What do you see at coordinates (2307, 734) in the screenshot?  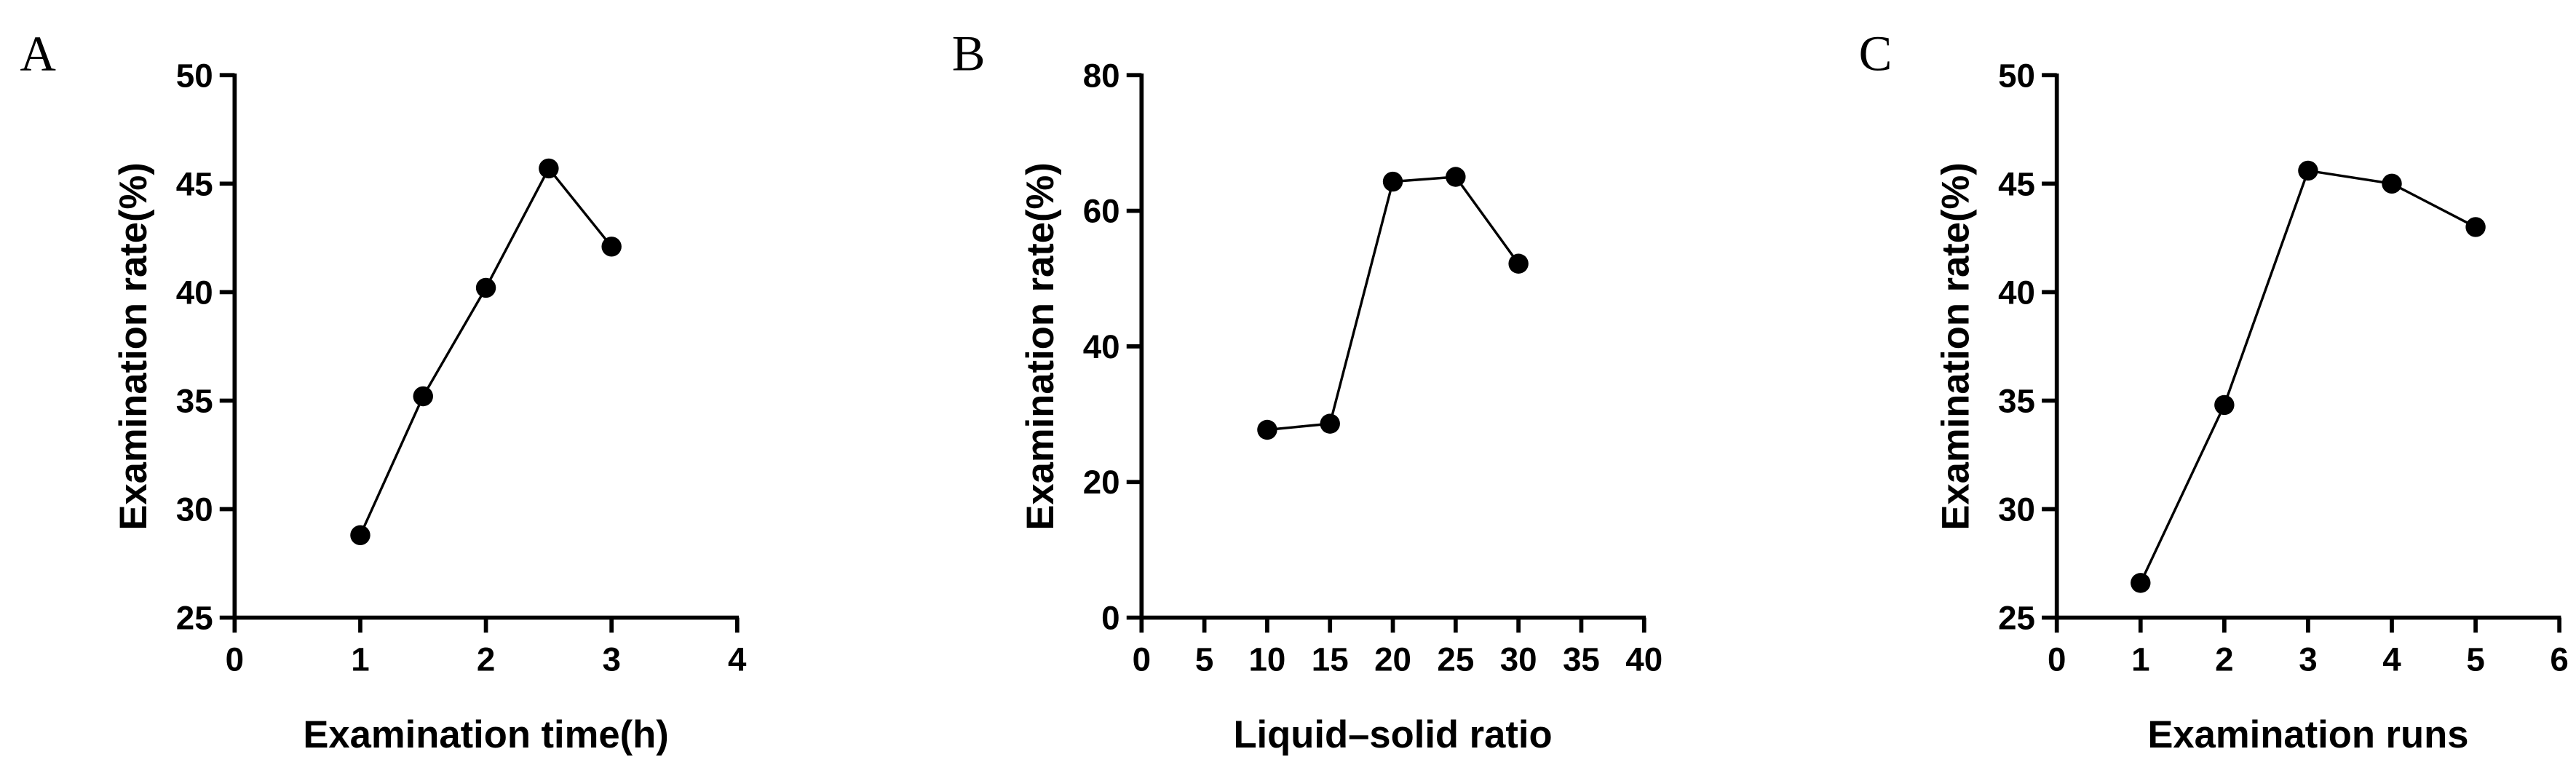 I see `x-axis-title: Examination runs` at bounding box center [2307, 734].